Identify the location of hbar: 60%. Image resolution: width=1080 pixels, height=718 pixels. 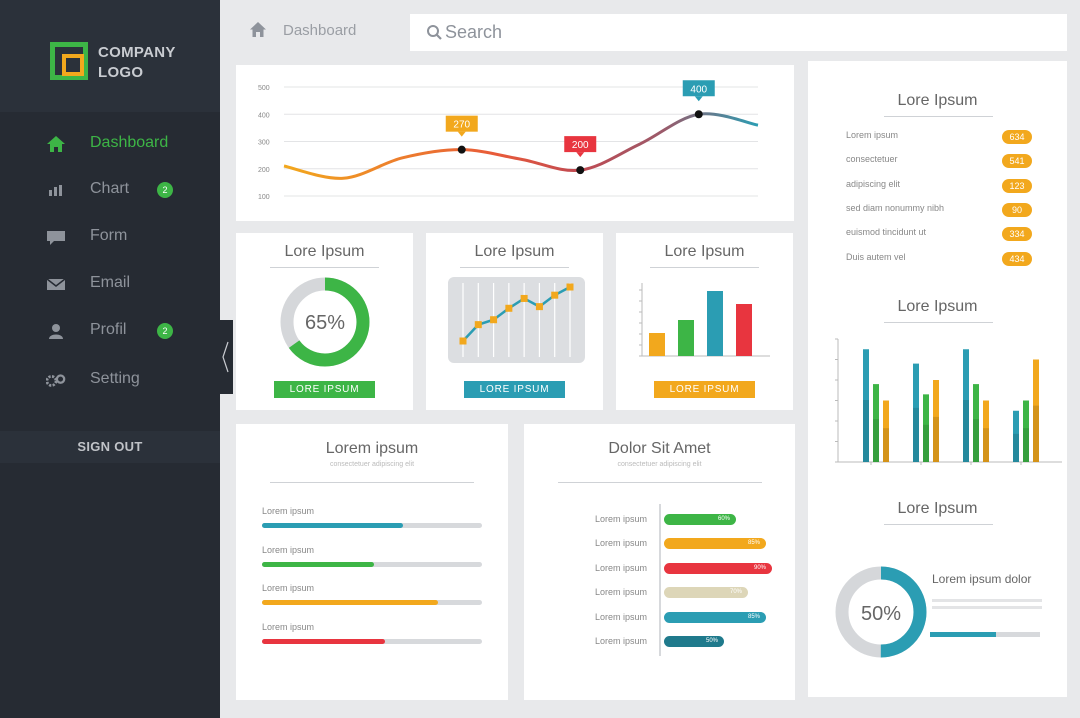
(700, 519).